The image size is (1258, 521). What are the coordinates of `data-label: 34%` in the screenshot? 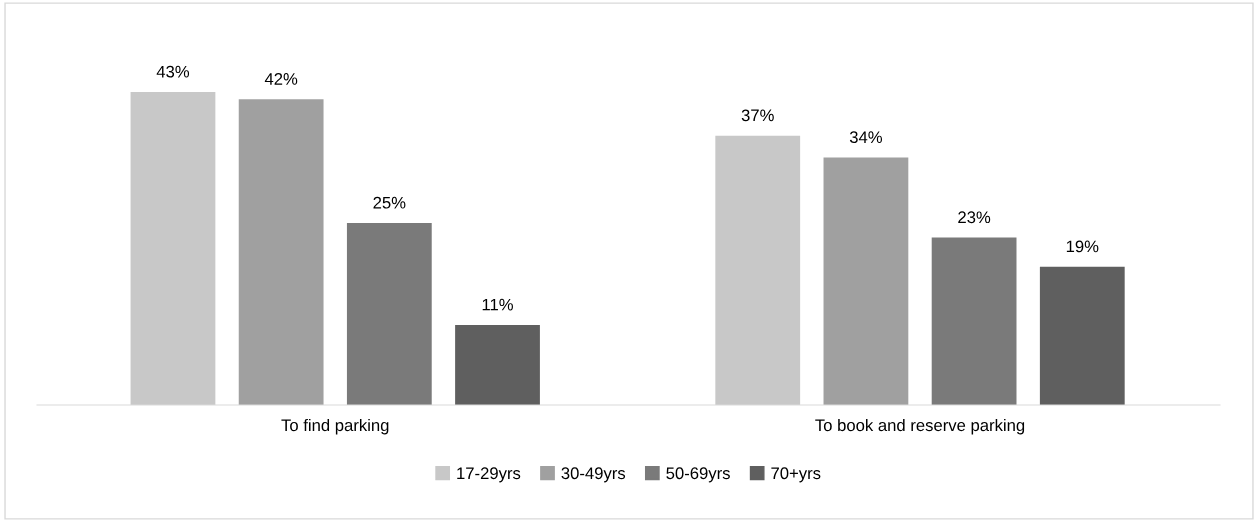 It's located at (866, 137).